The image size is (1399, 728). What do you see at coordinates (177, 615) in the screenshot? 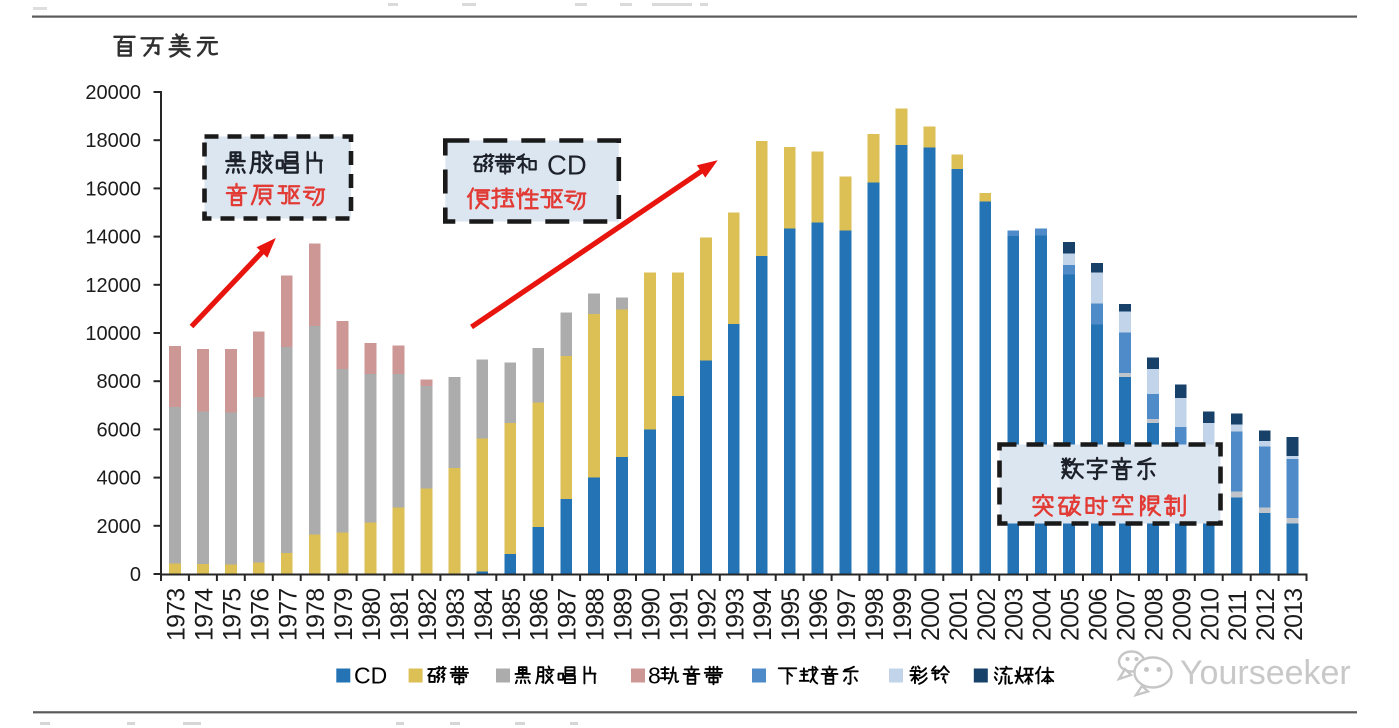
I see `svg-text: 1973` at bounding box center [177, 615].